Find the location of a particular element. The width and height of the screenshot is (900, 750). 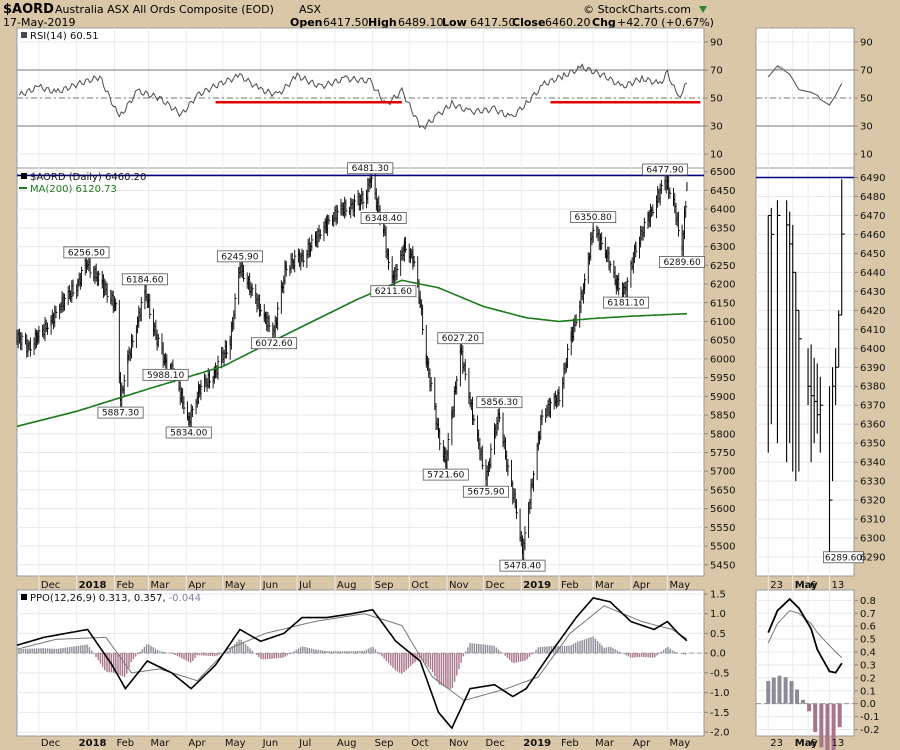

price-inset-y-tick-label: 6400 is located at coordinates (872, 349).